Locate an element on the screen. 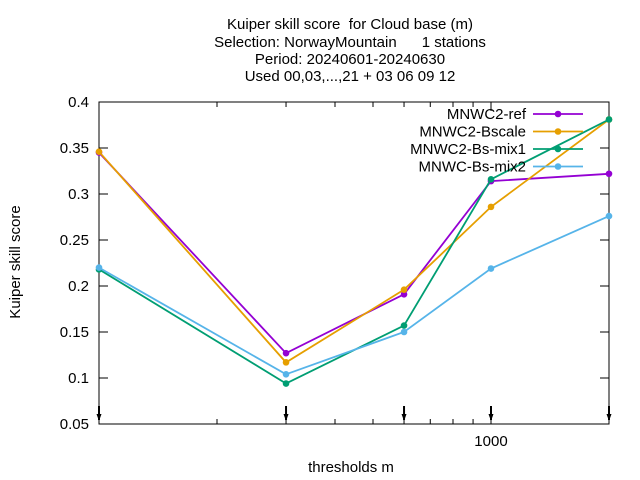  y-tick-label: 0.15 is located at coordinates (74, 332).